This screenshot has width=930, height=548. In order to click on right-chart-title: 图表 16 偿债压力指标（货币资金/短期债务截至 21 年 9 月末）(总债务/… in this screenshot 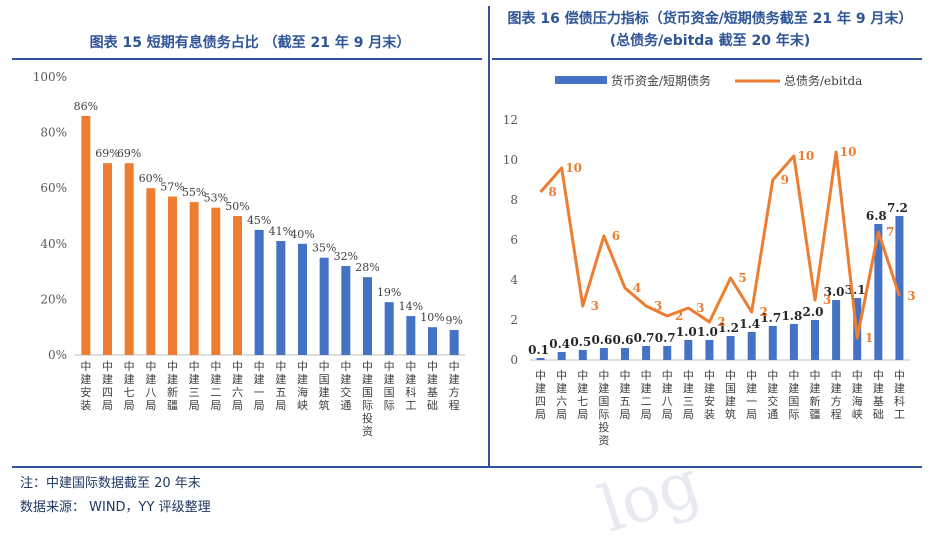, I will do `click(710, 30)`.